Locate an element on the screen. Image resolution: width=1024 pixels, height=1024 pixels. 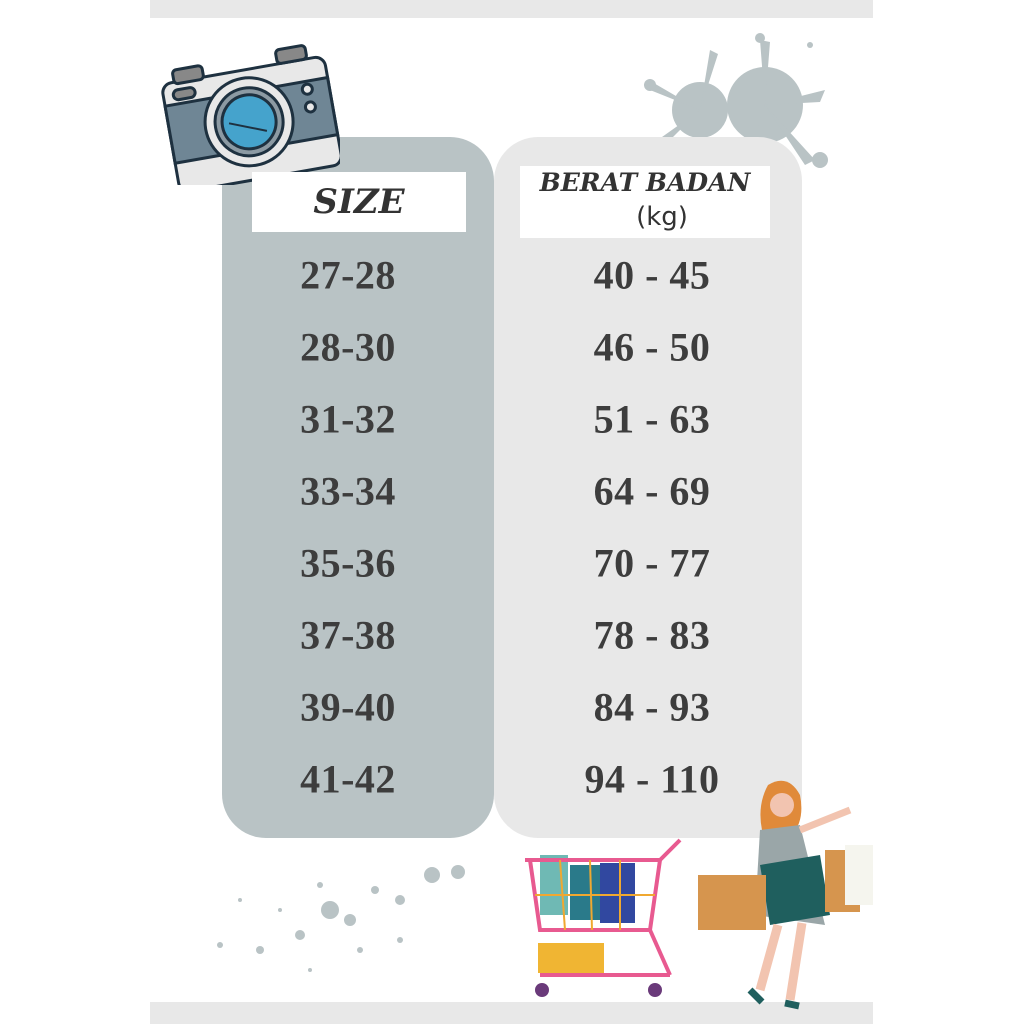
weight-value: 70 - 77 is located at coordinates (652, 563).